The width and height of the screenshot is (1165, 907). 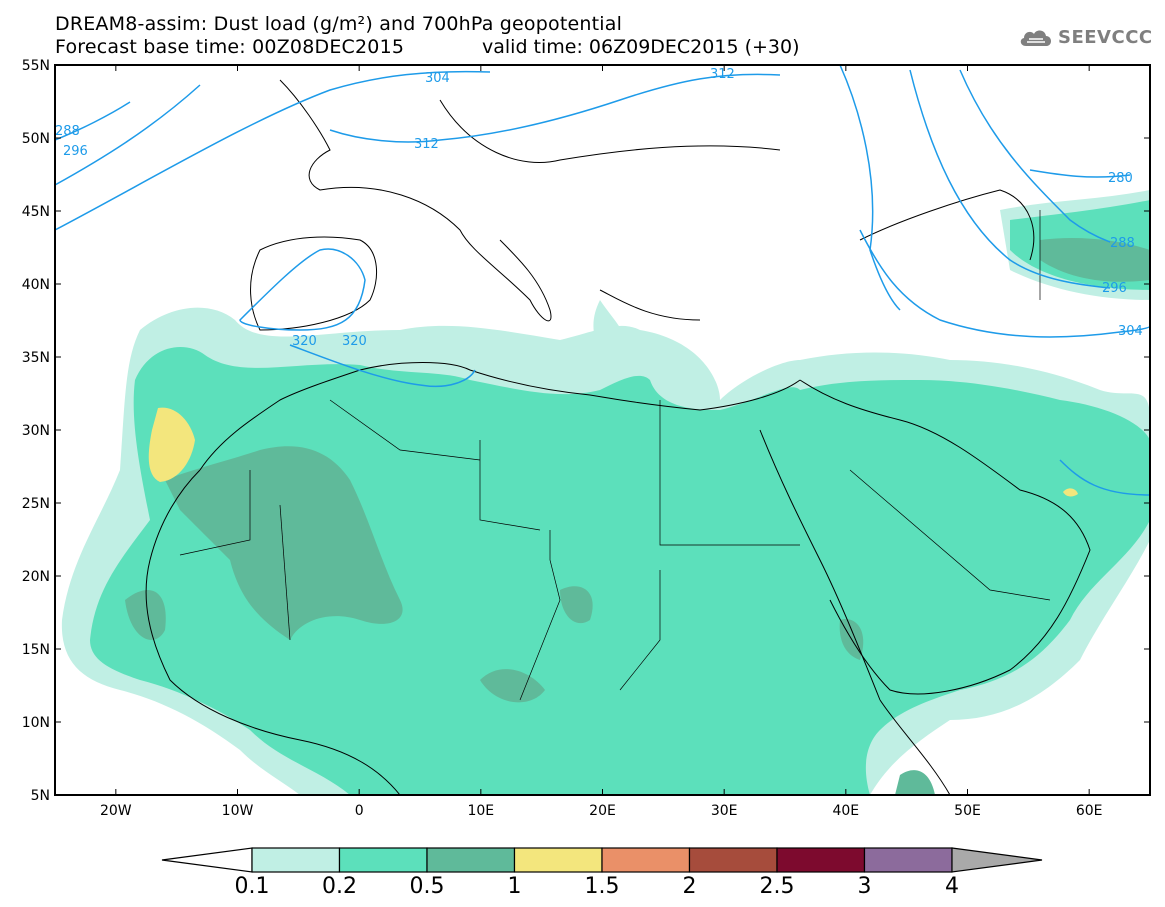 What do you see at coordinates (238, 811) in the screenshot?
I see `lon-tick-label: 10W` at bounding box center [238, 811].